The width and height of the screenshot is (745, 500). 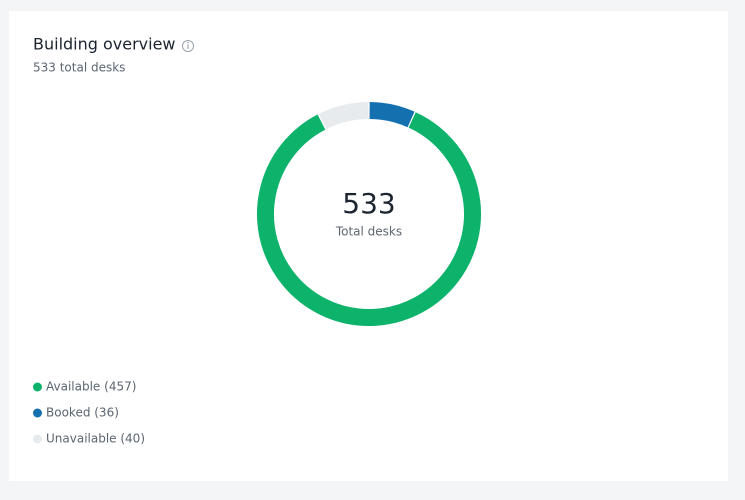 What do you see at coordinates (104, 44) in the screenshot?
I see `chart-title: Building overview` at bounding box center [104, 44].